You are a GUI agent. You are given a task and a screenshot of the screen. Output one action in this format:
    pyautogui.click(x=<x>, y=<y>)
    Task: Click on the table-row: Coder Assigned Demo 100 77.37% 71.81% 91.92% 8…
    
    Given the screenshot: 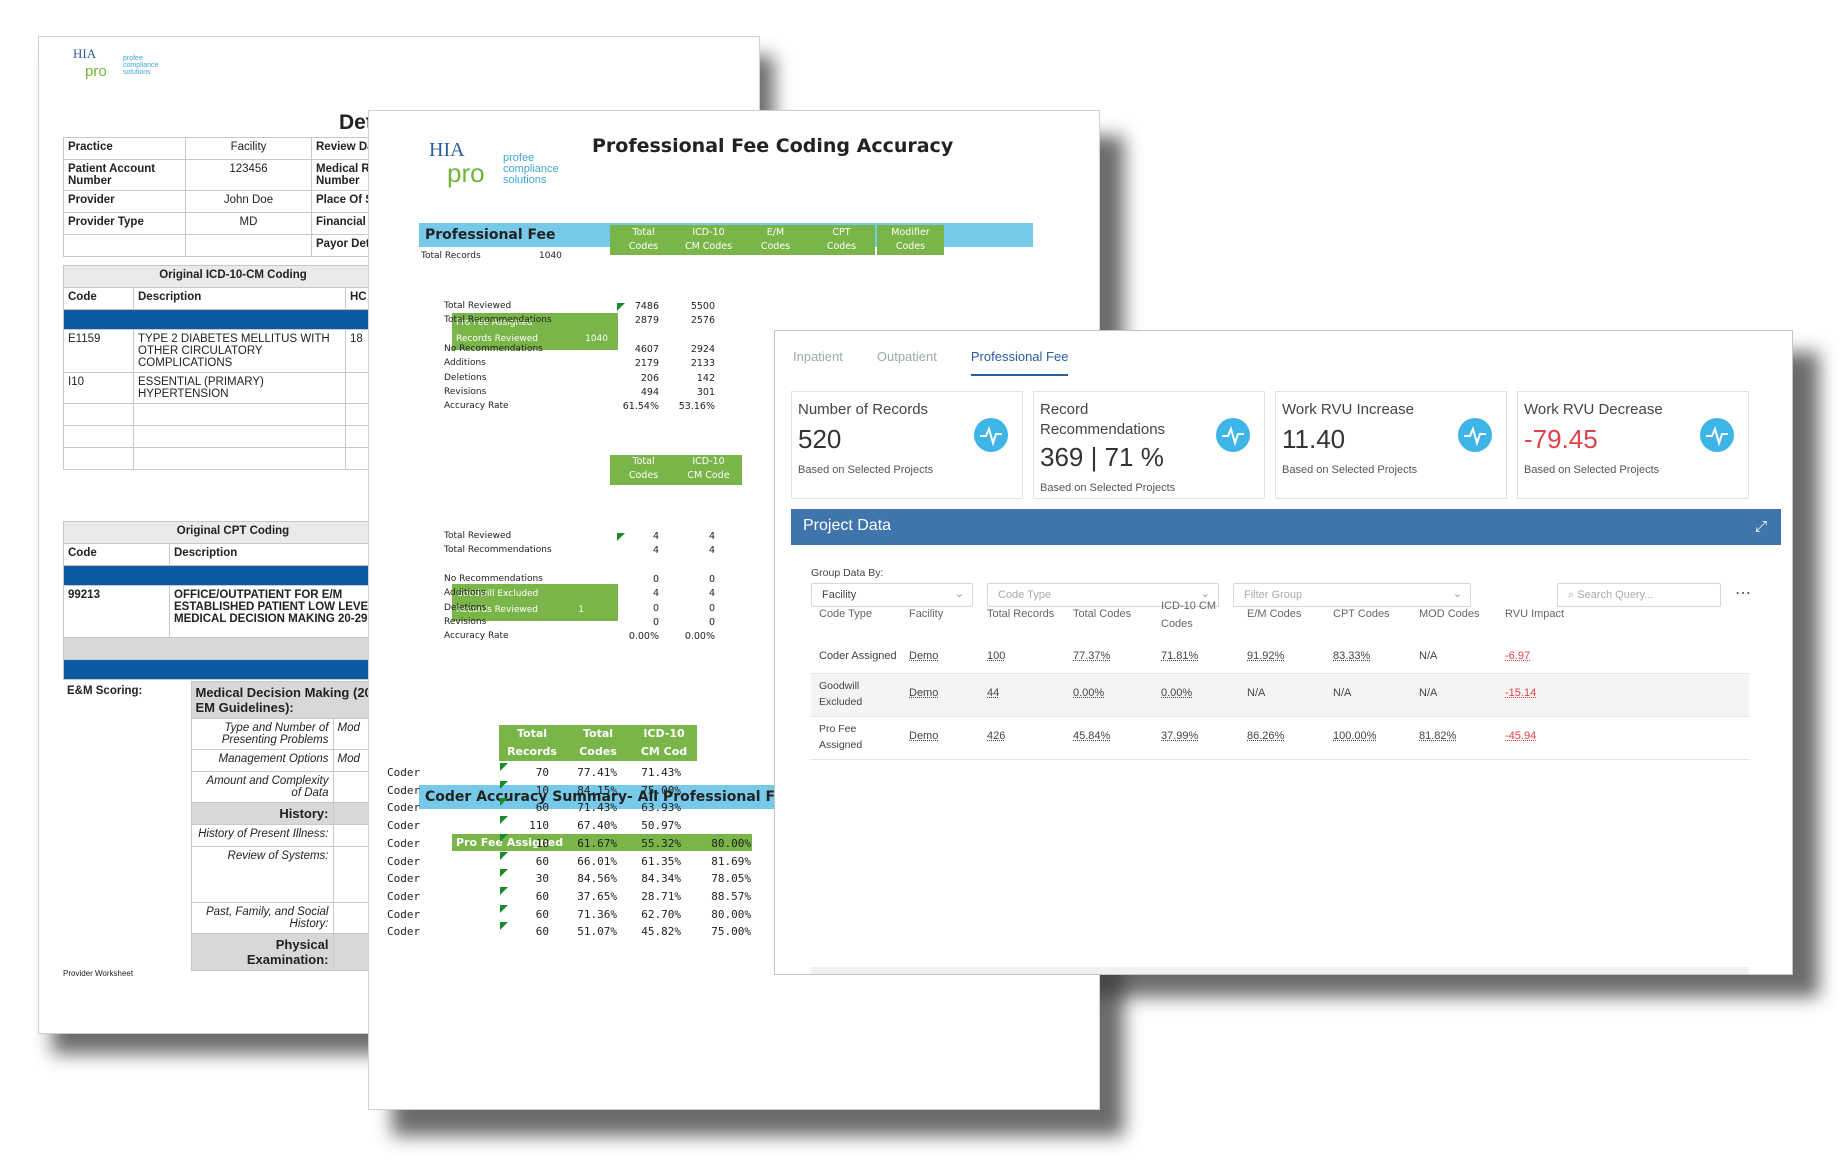 What is the action you would take?
    pyautogui.click(x=1280, y=655)
    